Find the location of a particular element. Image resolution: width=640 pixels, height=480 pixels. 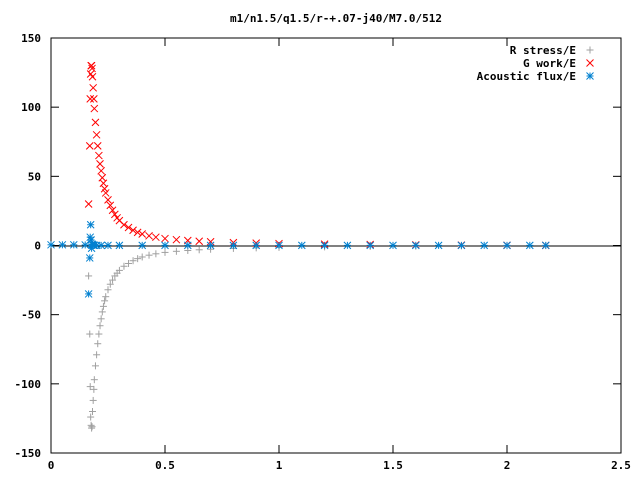

x-tick-label: 0 is located at coordinates (51, 465).